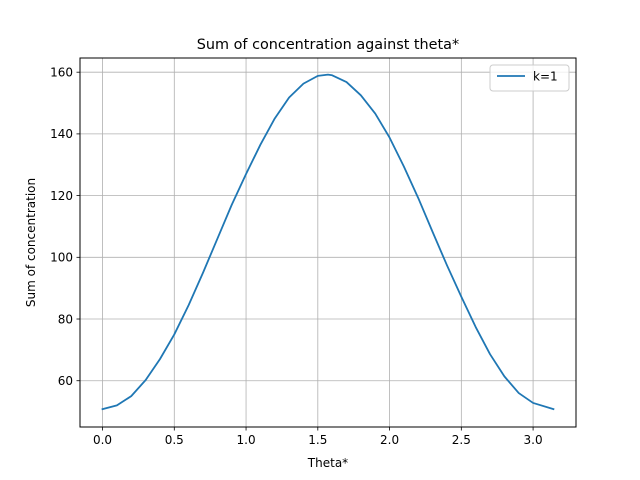  I want to click on x-tick-label: 0.5, so click(174, 440).